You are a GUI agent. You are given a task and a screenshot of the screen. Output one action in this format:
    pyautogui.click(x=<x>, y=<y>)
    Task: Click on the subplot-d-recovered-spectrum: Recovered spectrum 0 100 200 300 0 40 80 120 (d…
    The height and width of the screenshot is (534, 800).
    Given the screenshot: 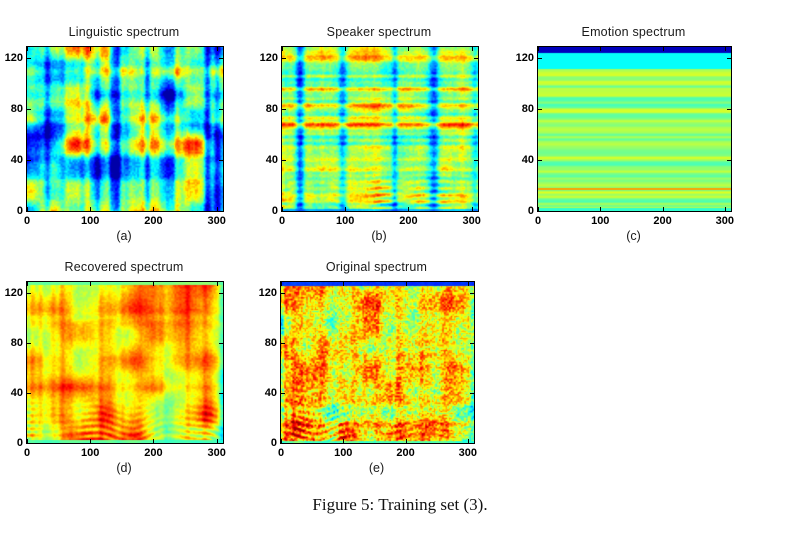 What is the action you would take?
    pyautogui.click(x=115, y=367)
    